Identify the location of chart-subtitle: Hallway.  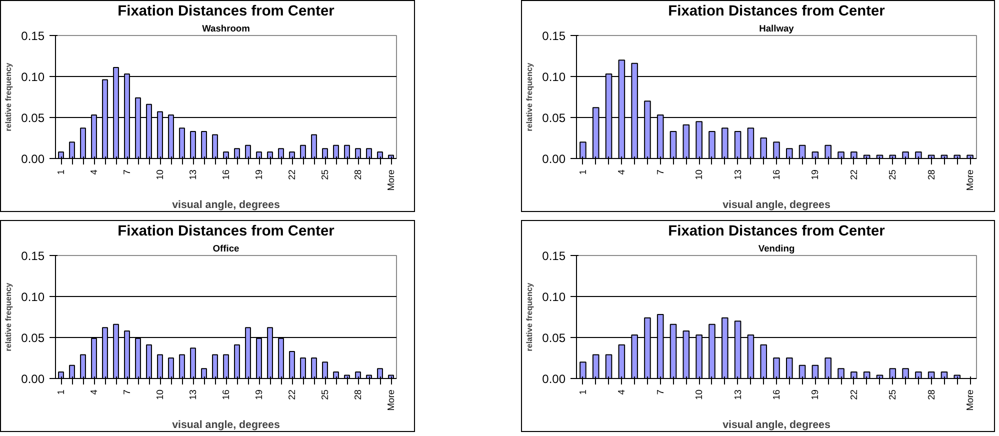
(777, 29).